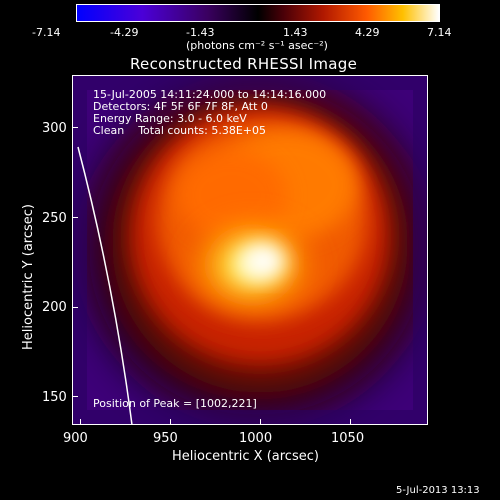  Describe the element at coordinates (175, 403) in the screenshot. I see `peak-position-label: Position of Peak = [1002,221]` at that location.